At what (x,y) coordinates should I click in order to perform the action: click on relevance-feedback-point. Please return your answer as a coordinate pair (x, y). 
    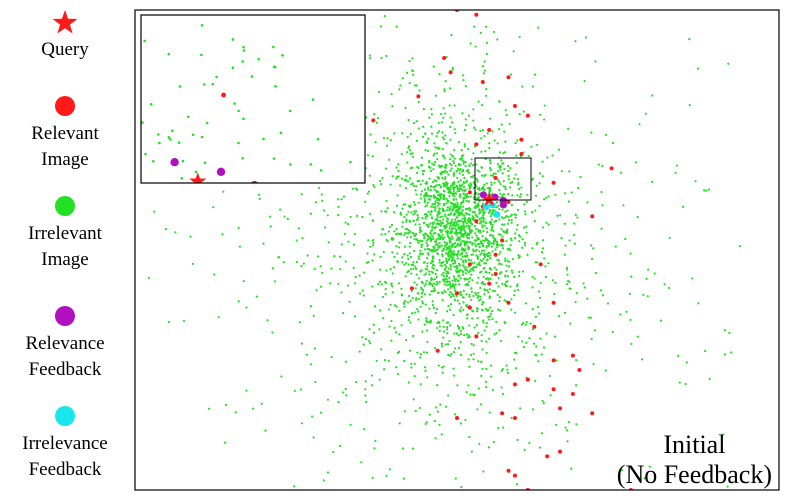
    Looking at the image, I should click on (221, 171).